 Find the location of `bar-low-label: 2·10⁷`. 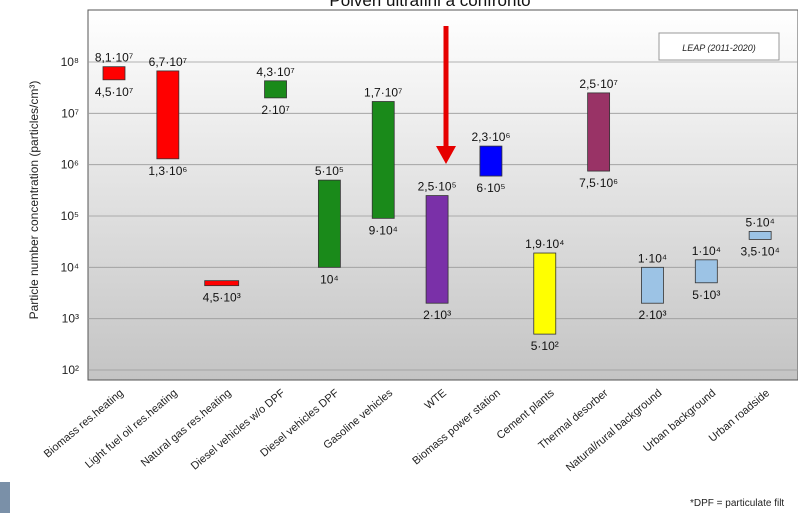

bar-low-label: 2·10⁷ is located at coordinates (275, 110).